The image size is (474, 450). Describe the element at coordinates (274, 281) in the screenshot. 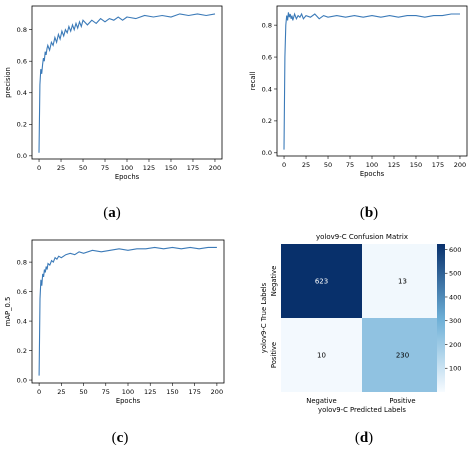

I see `matrix-ytick-label: Negative` at that location.